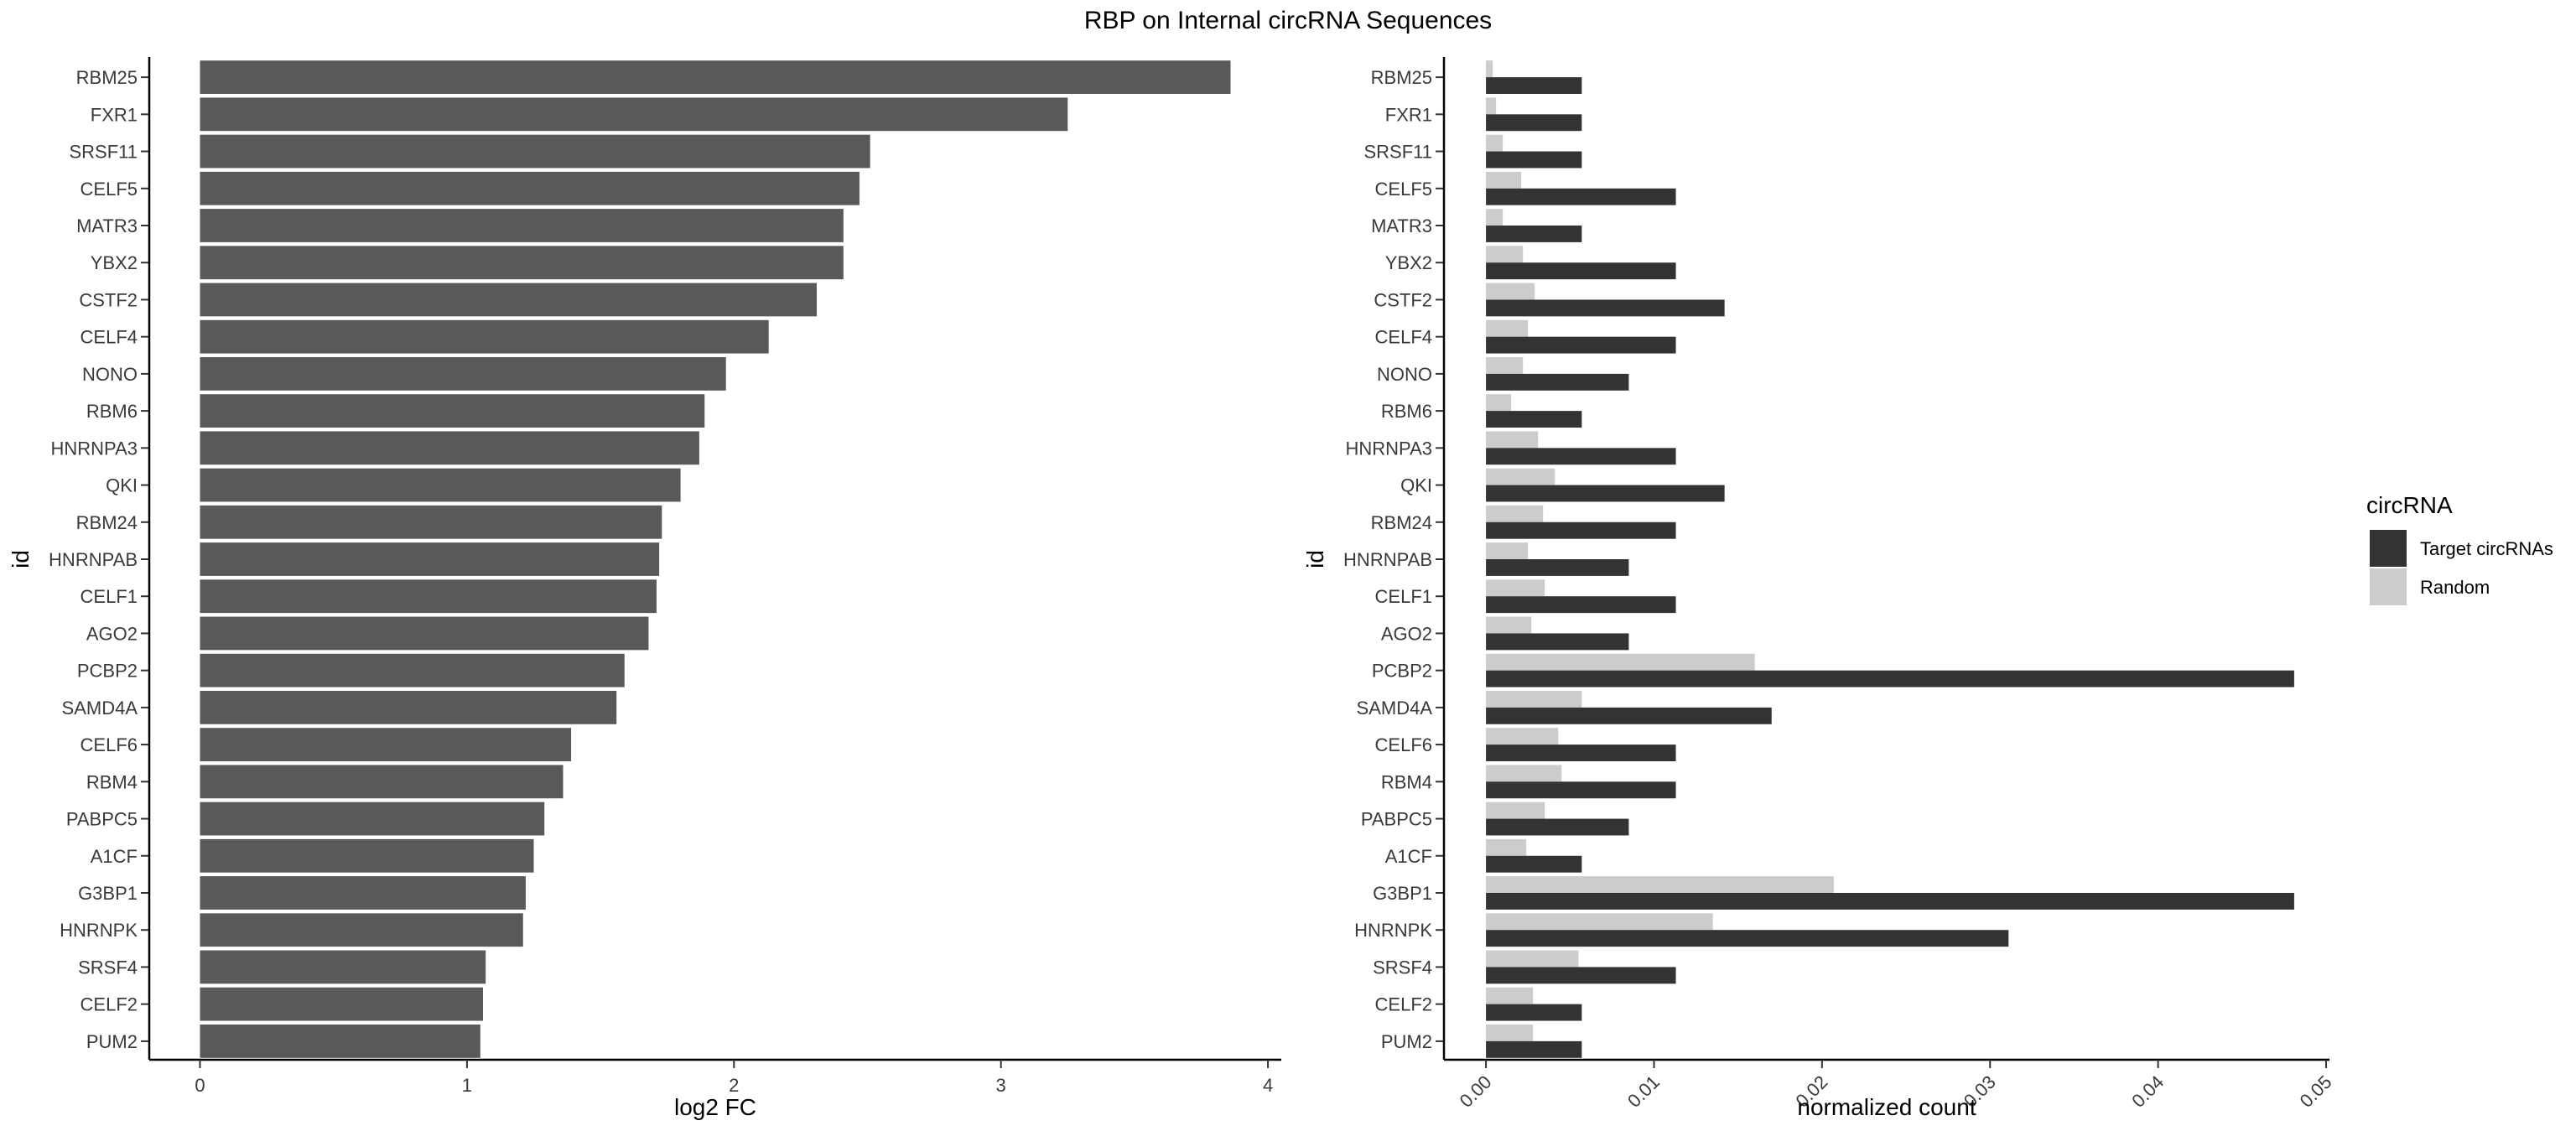 This screenshot has width=2576, height=1131. I want to click on bar-random-g3bp1, so click(1660, 884).